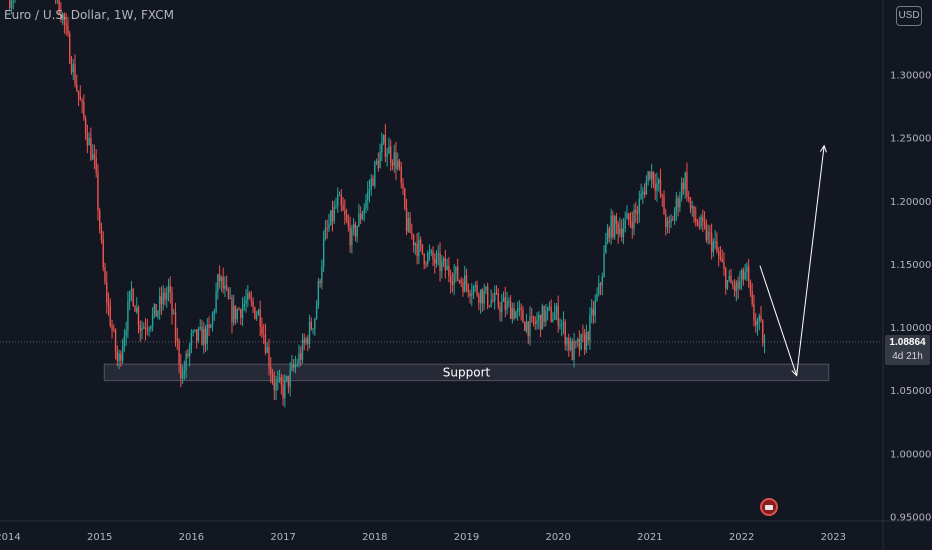 The image size is (932, 550). Describe the element at coordinates (793, 260) in the screenshot. I see `projection-arrows` at that location.